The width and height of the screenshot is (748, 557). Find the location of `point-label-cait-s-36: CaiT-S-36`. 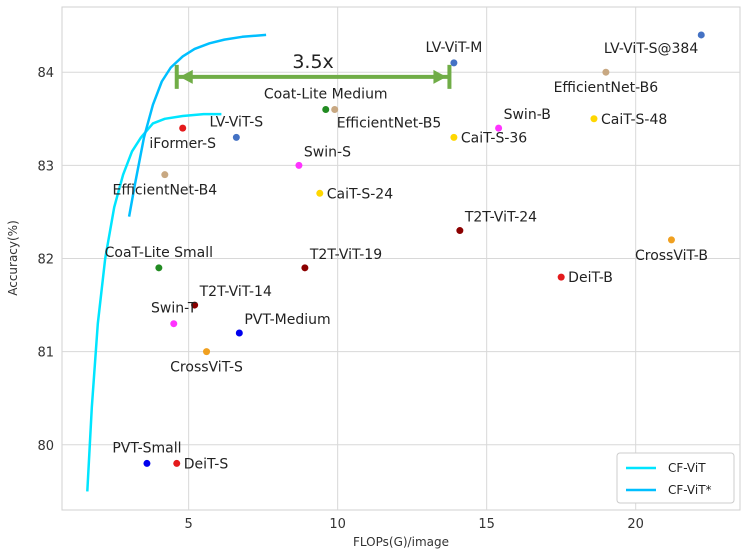

point-label-cait-s-36: CaiT-S-36 is located at coordinates (494, 138).